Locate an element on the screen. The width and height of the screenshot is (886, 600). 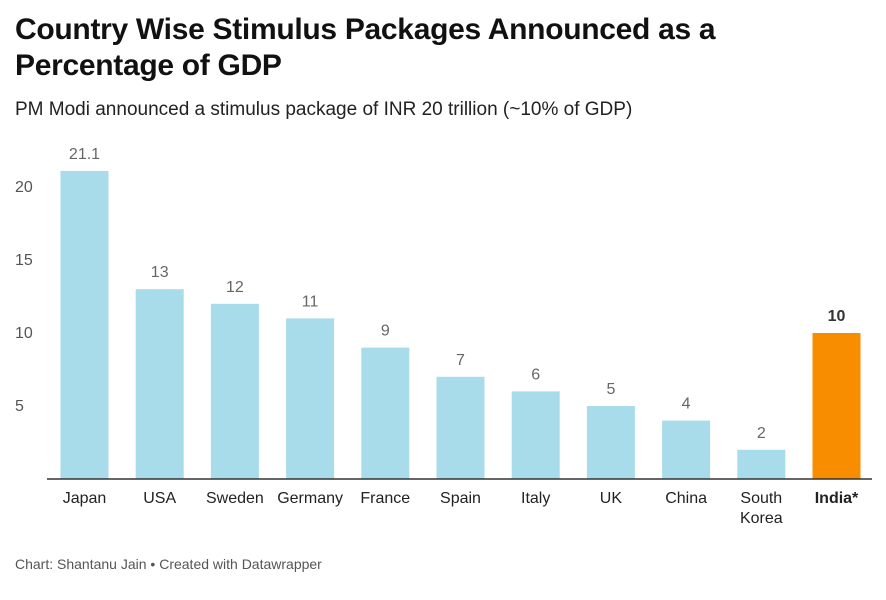
x-tick-label: Spain is located at coordinates (460, 498).